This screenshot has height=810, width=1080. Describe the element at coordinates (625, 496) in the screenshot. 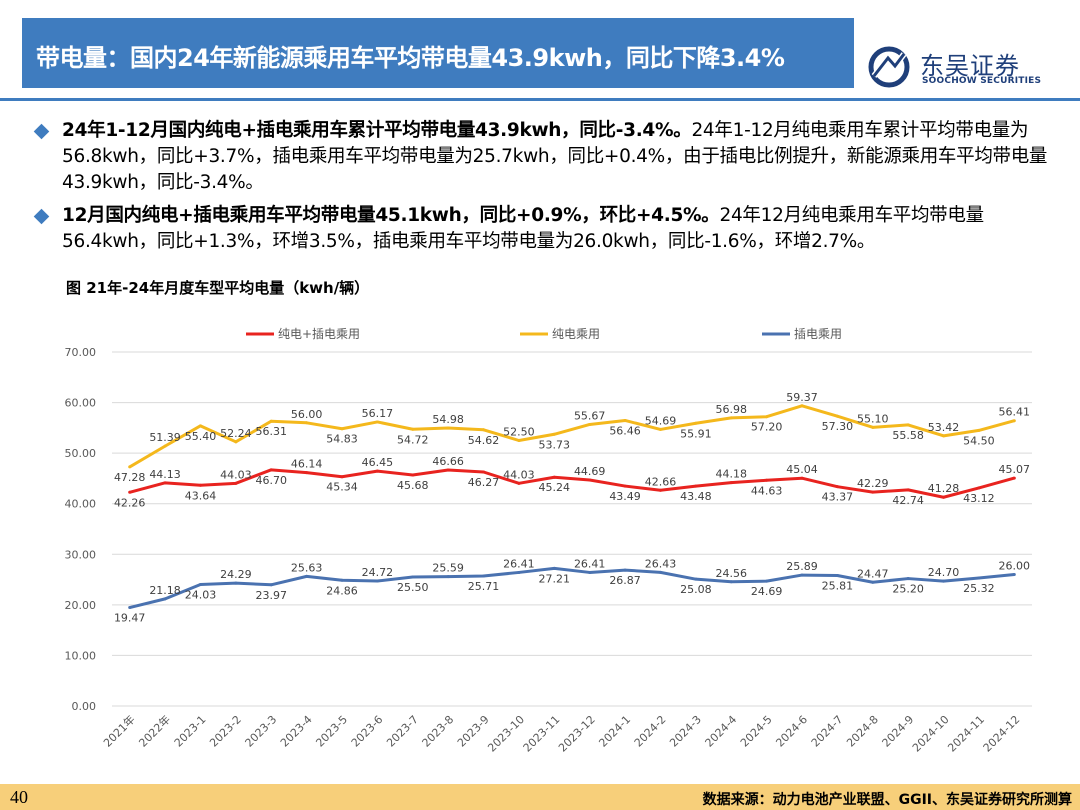

I see `data-label: 43.49` at that location.